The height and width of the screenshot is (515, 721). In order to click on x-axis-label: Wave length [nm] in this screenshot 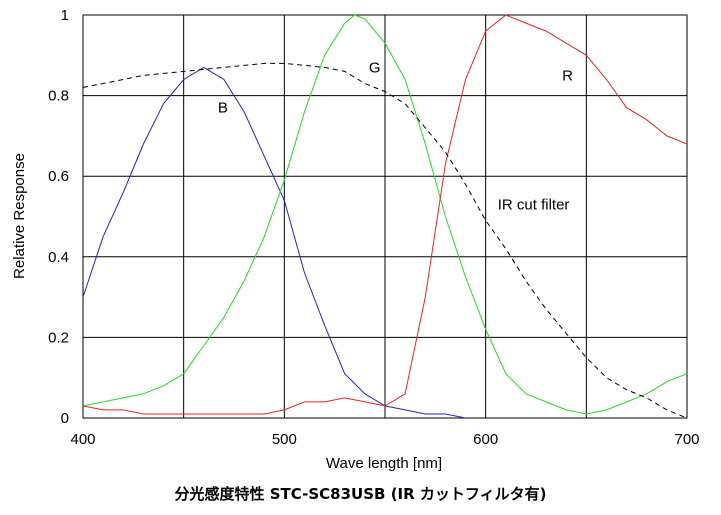, I will do `click(384, 463)`.